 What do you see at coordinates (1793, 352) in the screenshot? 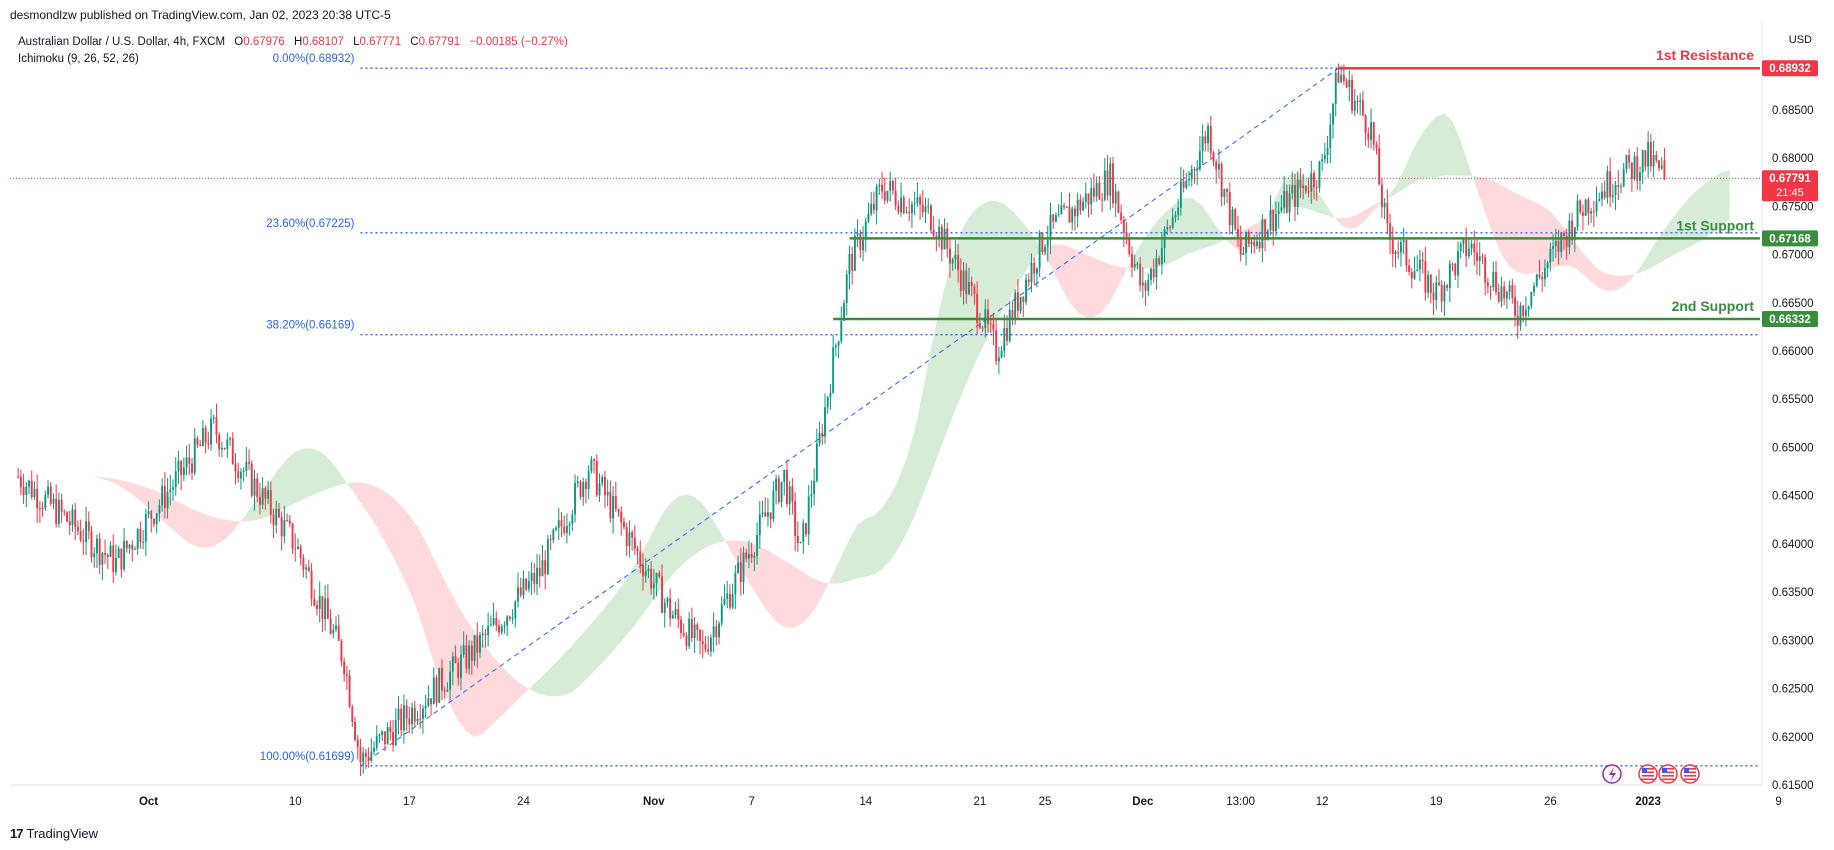
I see `y-tick-label: 0.66000` at bounding box center [1793, 352].